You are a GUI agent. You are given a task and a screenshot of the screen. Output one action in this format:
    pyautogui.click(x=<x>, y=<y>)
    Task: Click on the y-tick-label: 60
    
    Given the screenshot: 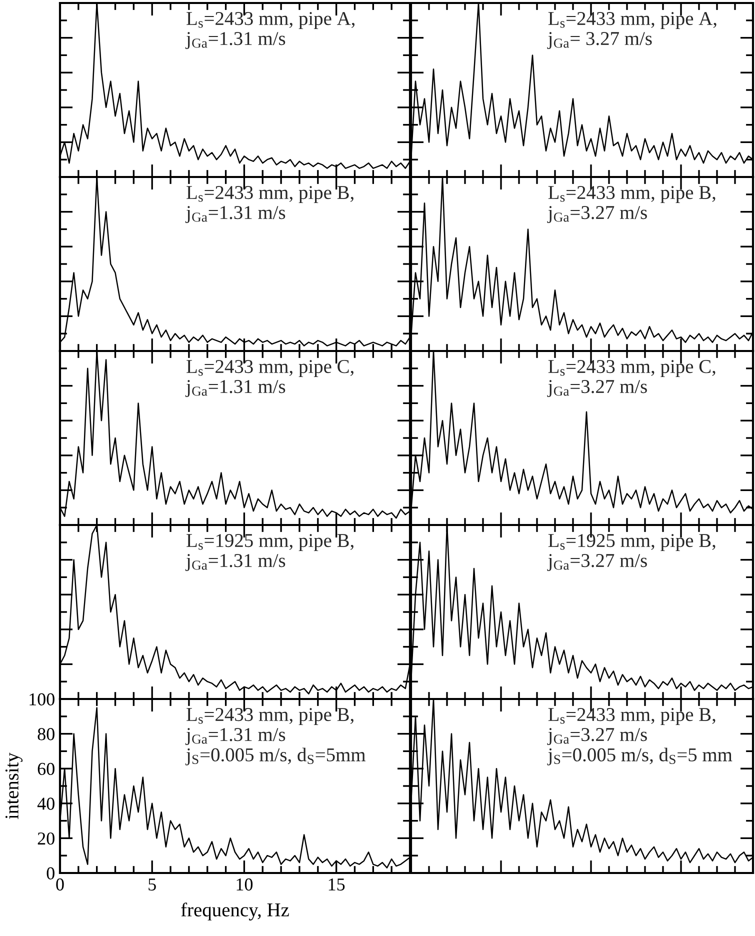 What is the action you would take?
    pyautogui.click(x=46, y=769)
    